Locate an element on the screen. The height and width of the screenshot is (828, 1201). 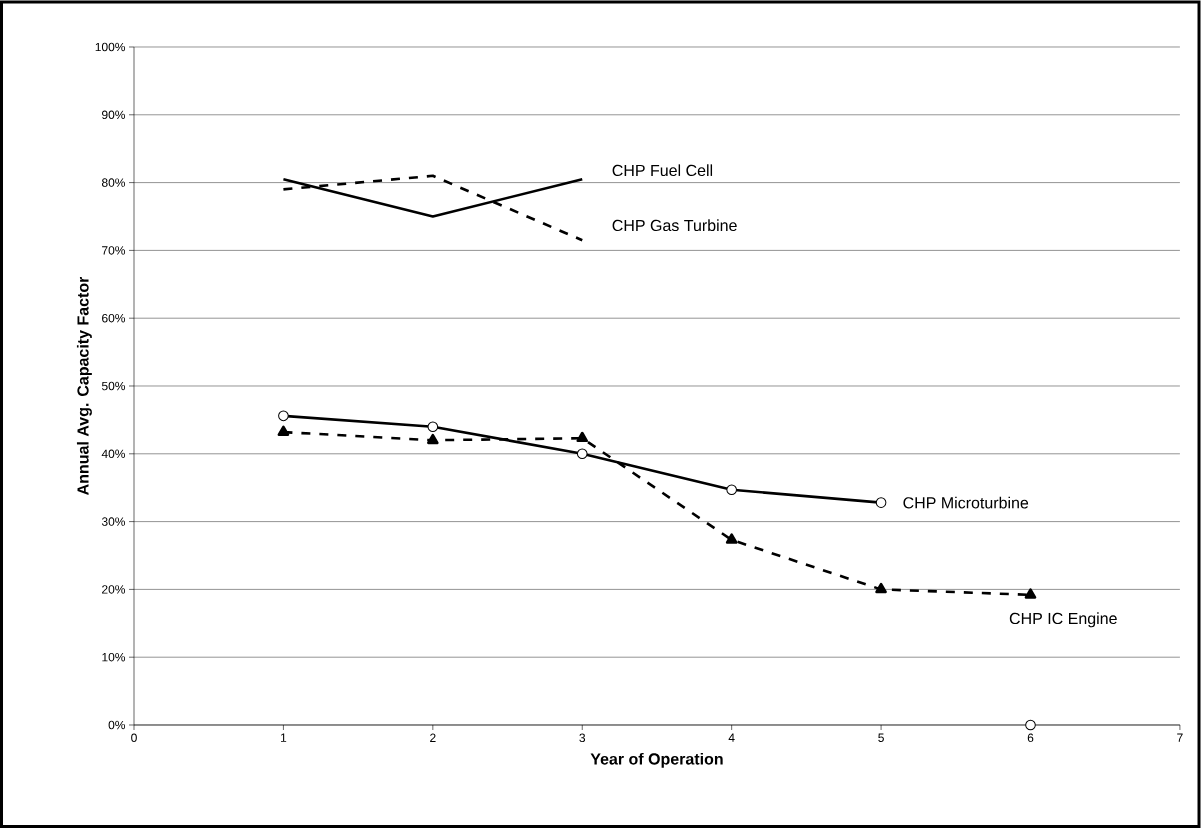
y-axis-title: Annual Avg. Capacity Factor is located at coordinates (84, 385).